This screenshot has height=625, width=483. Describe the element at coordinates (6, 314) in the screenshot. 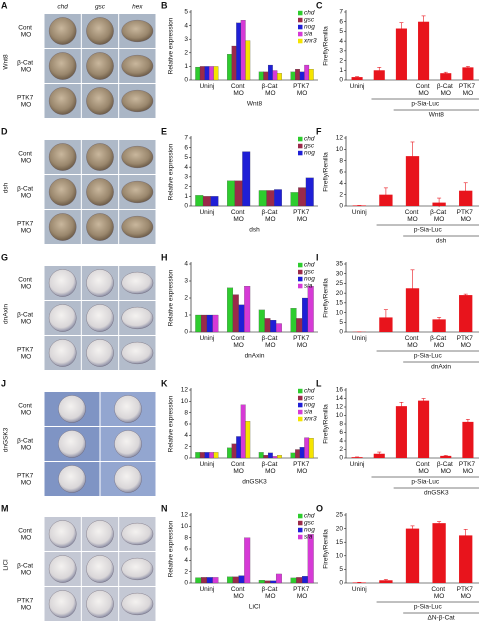

I see `side-label: dnAxin` at that location.